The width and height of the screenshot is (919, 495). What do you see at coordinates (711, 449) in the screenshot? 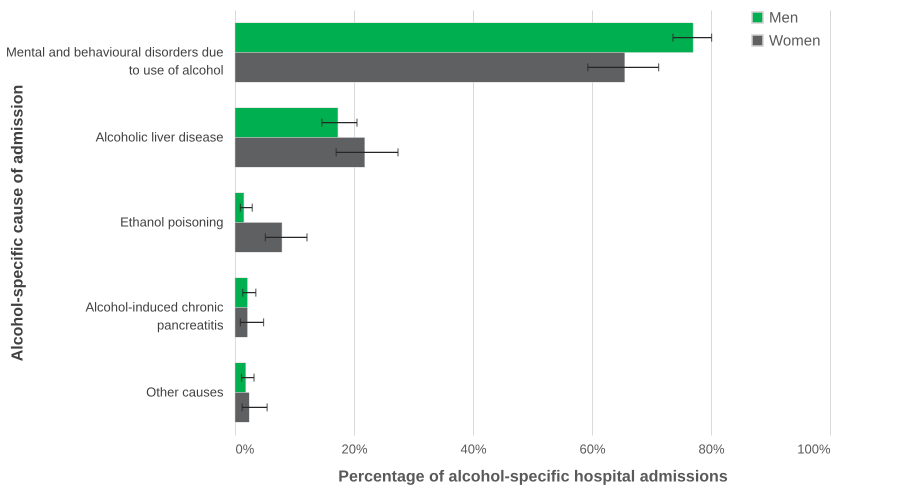
I see `x-tick-label: 80%` at bounding box center [711, 449].